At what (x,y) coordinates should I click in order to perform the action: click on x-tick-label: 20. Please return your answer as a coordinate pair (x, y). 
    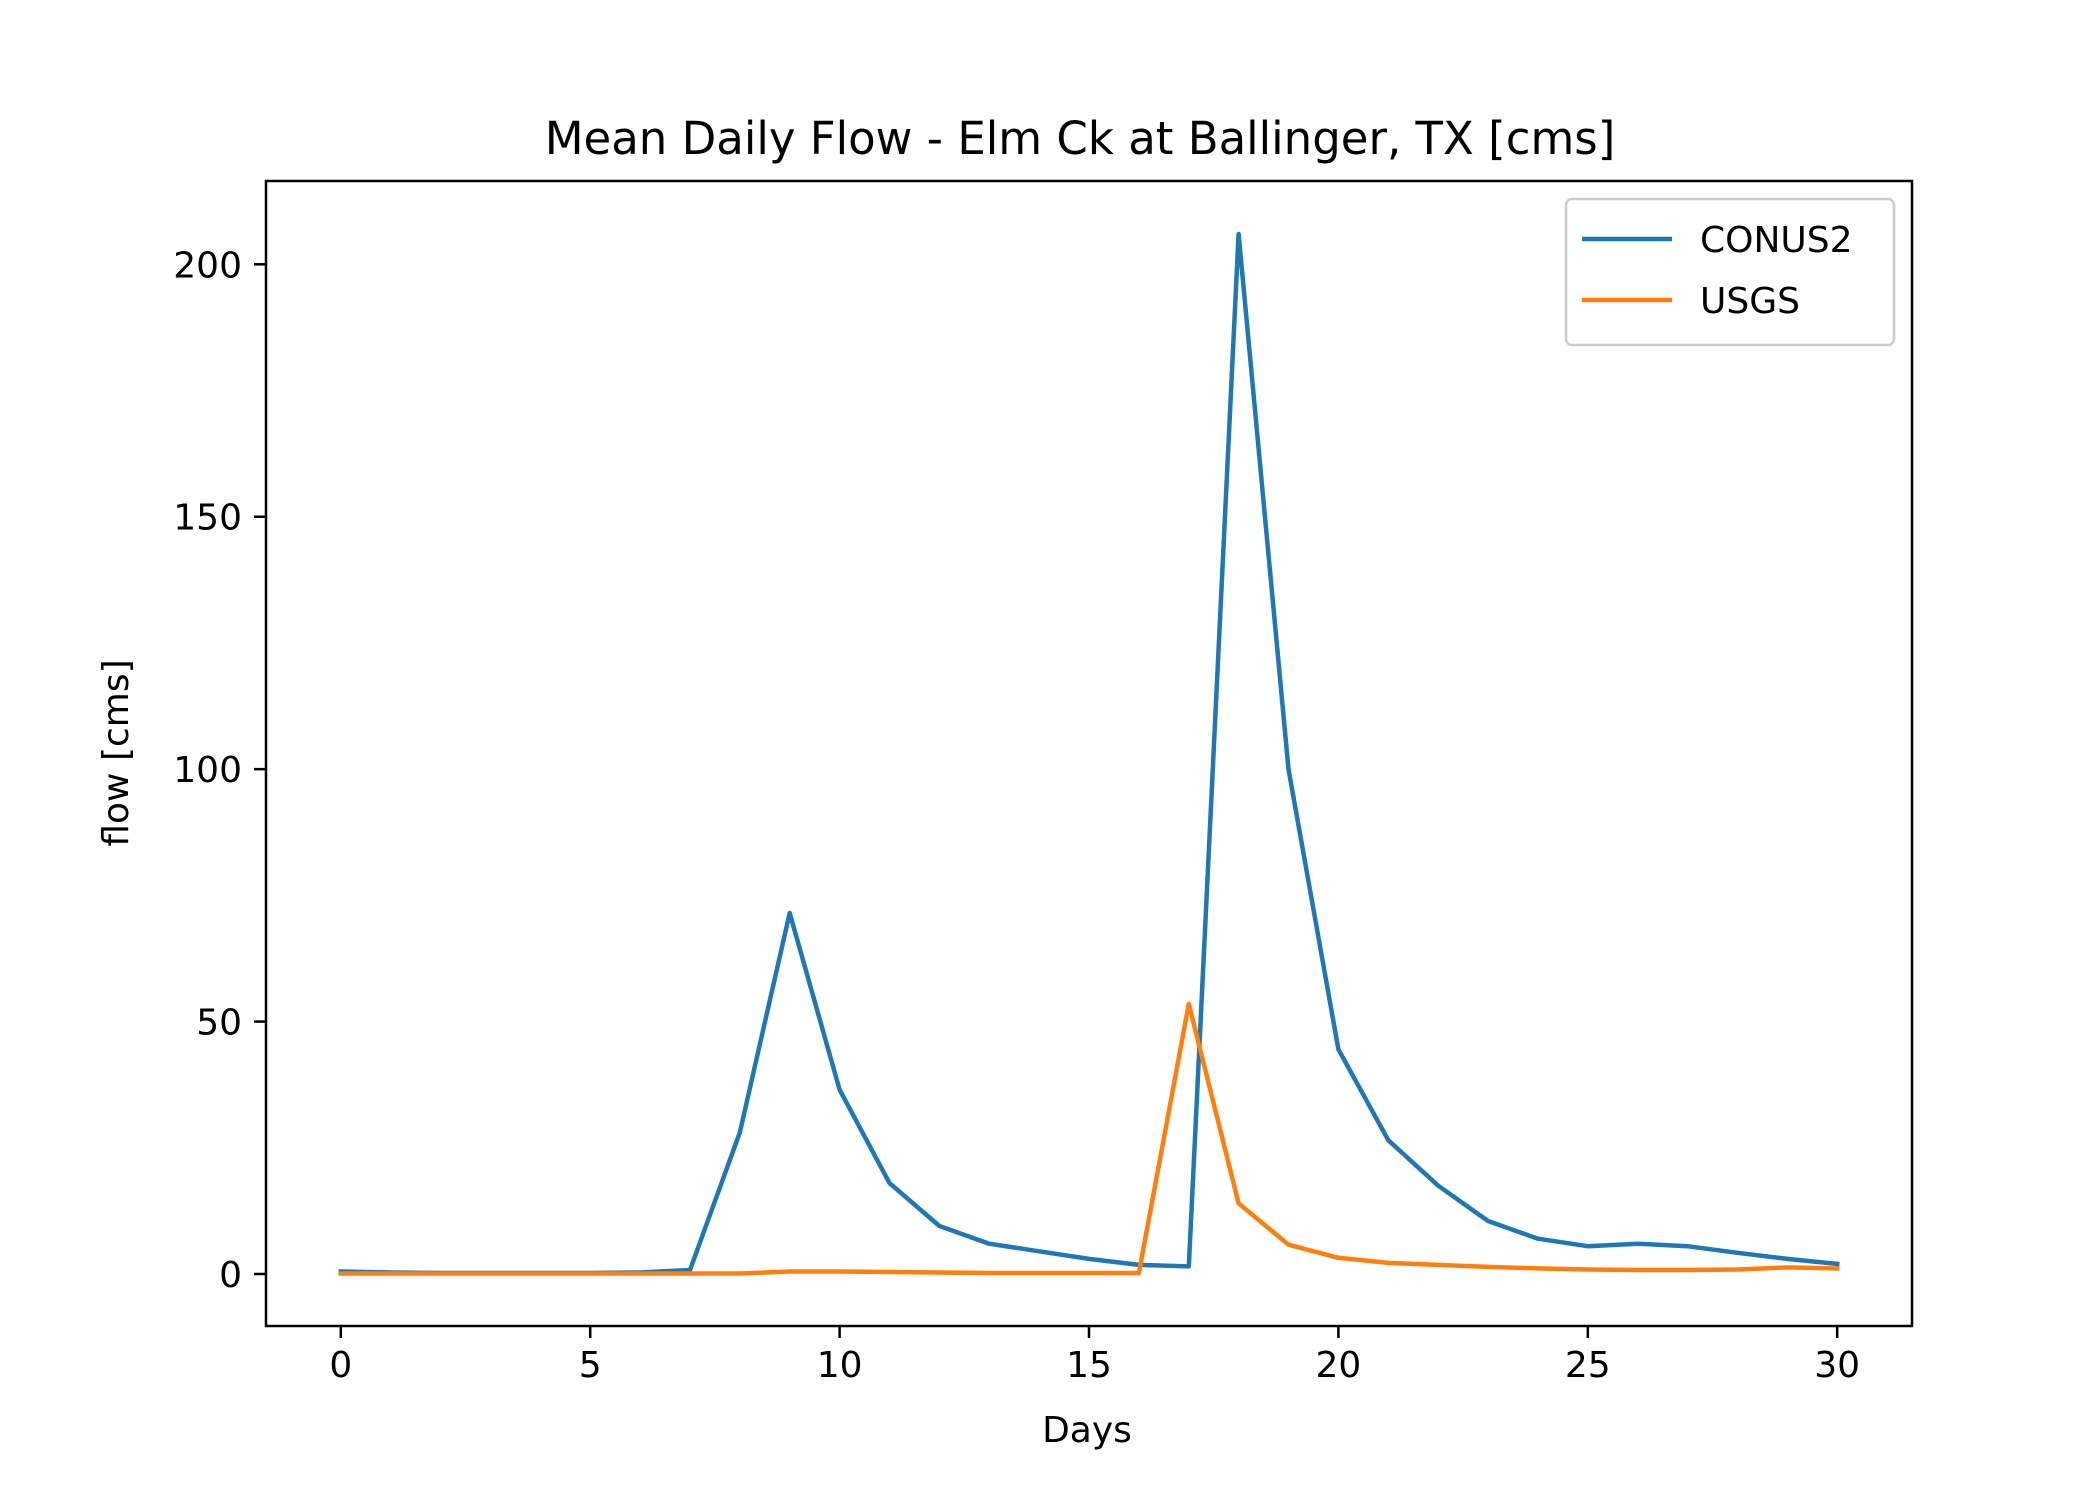
    Looking at the image, I should click on (1338, 1365).